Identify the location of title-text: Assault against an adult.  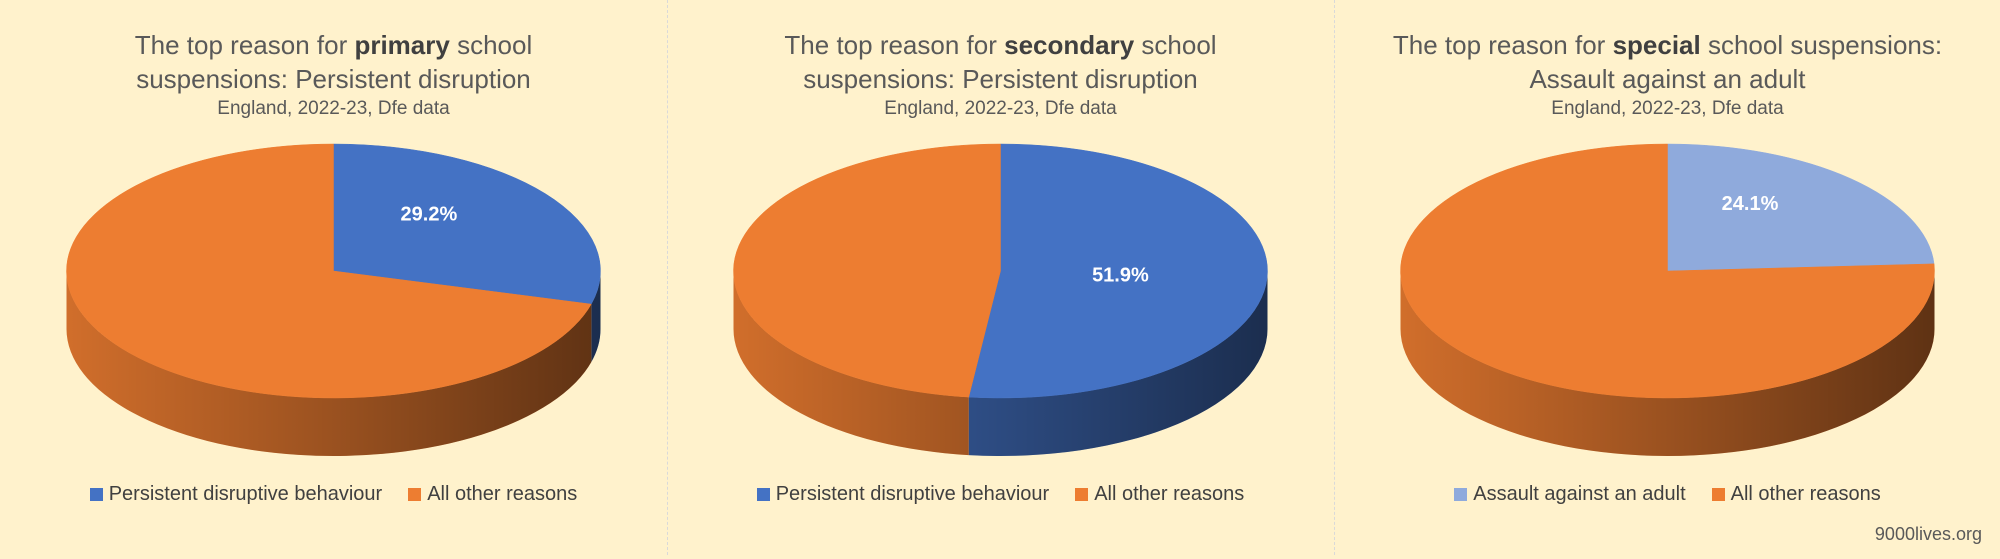
(1667, 79).